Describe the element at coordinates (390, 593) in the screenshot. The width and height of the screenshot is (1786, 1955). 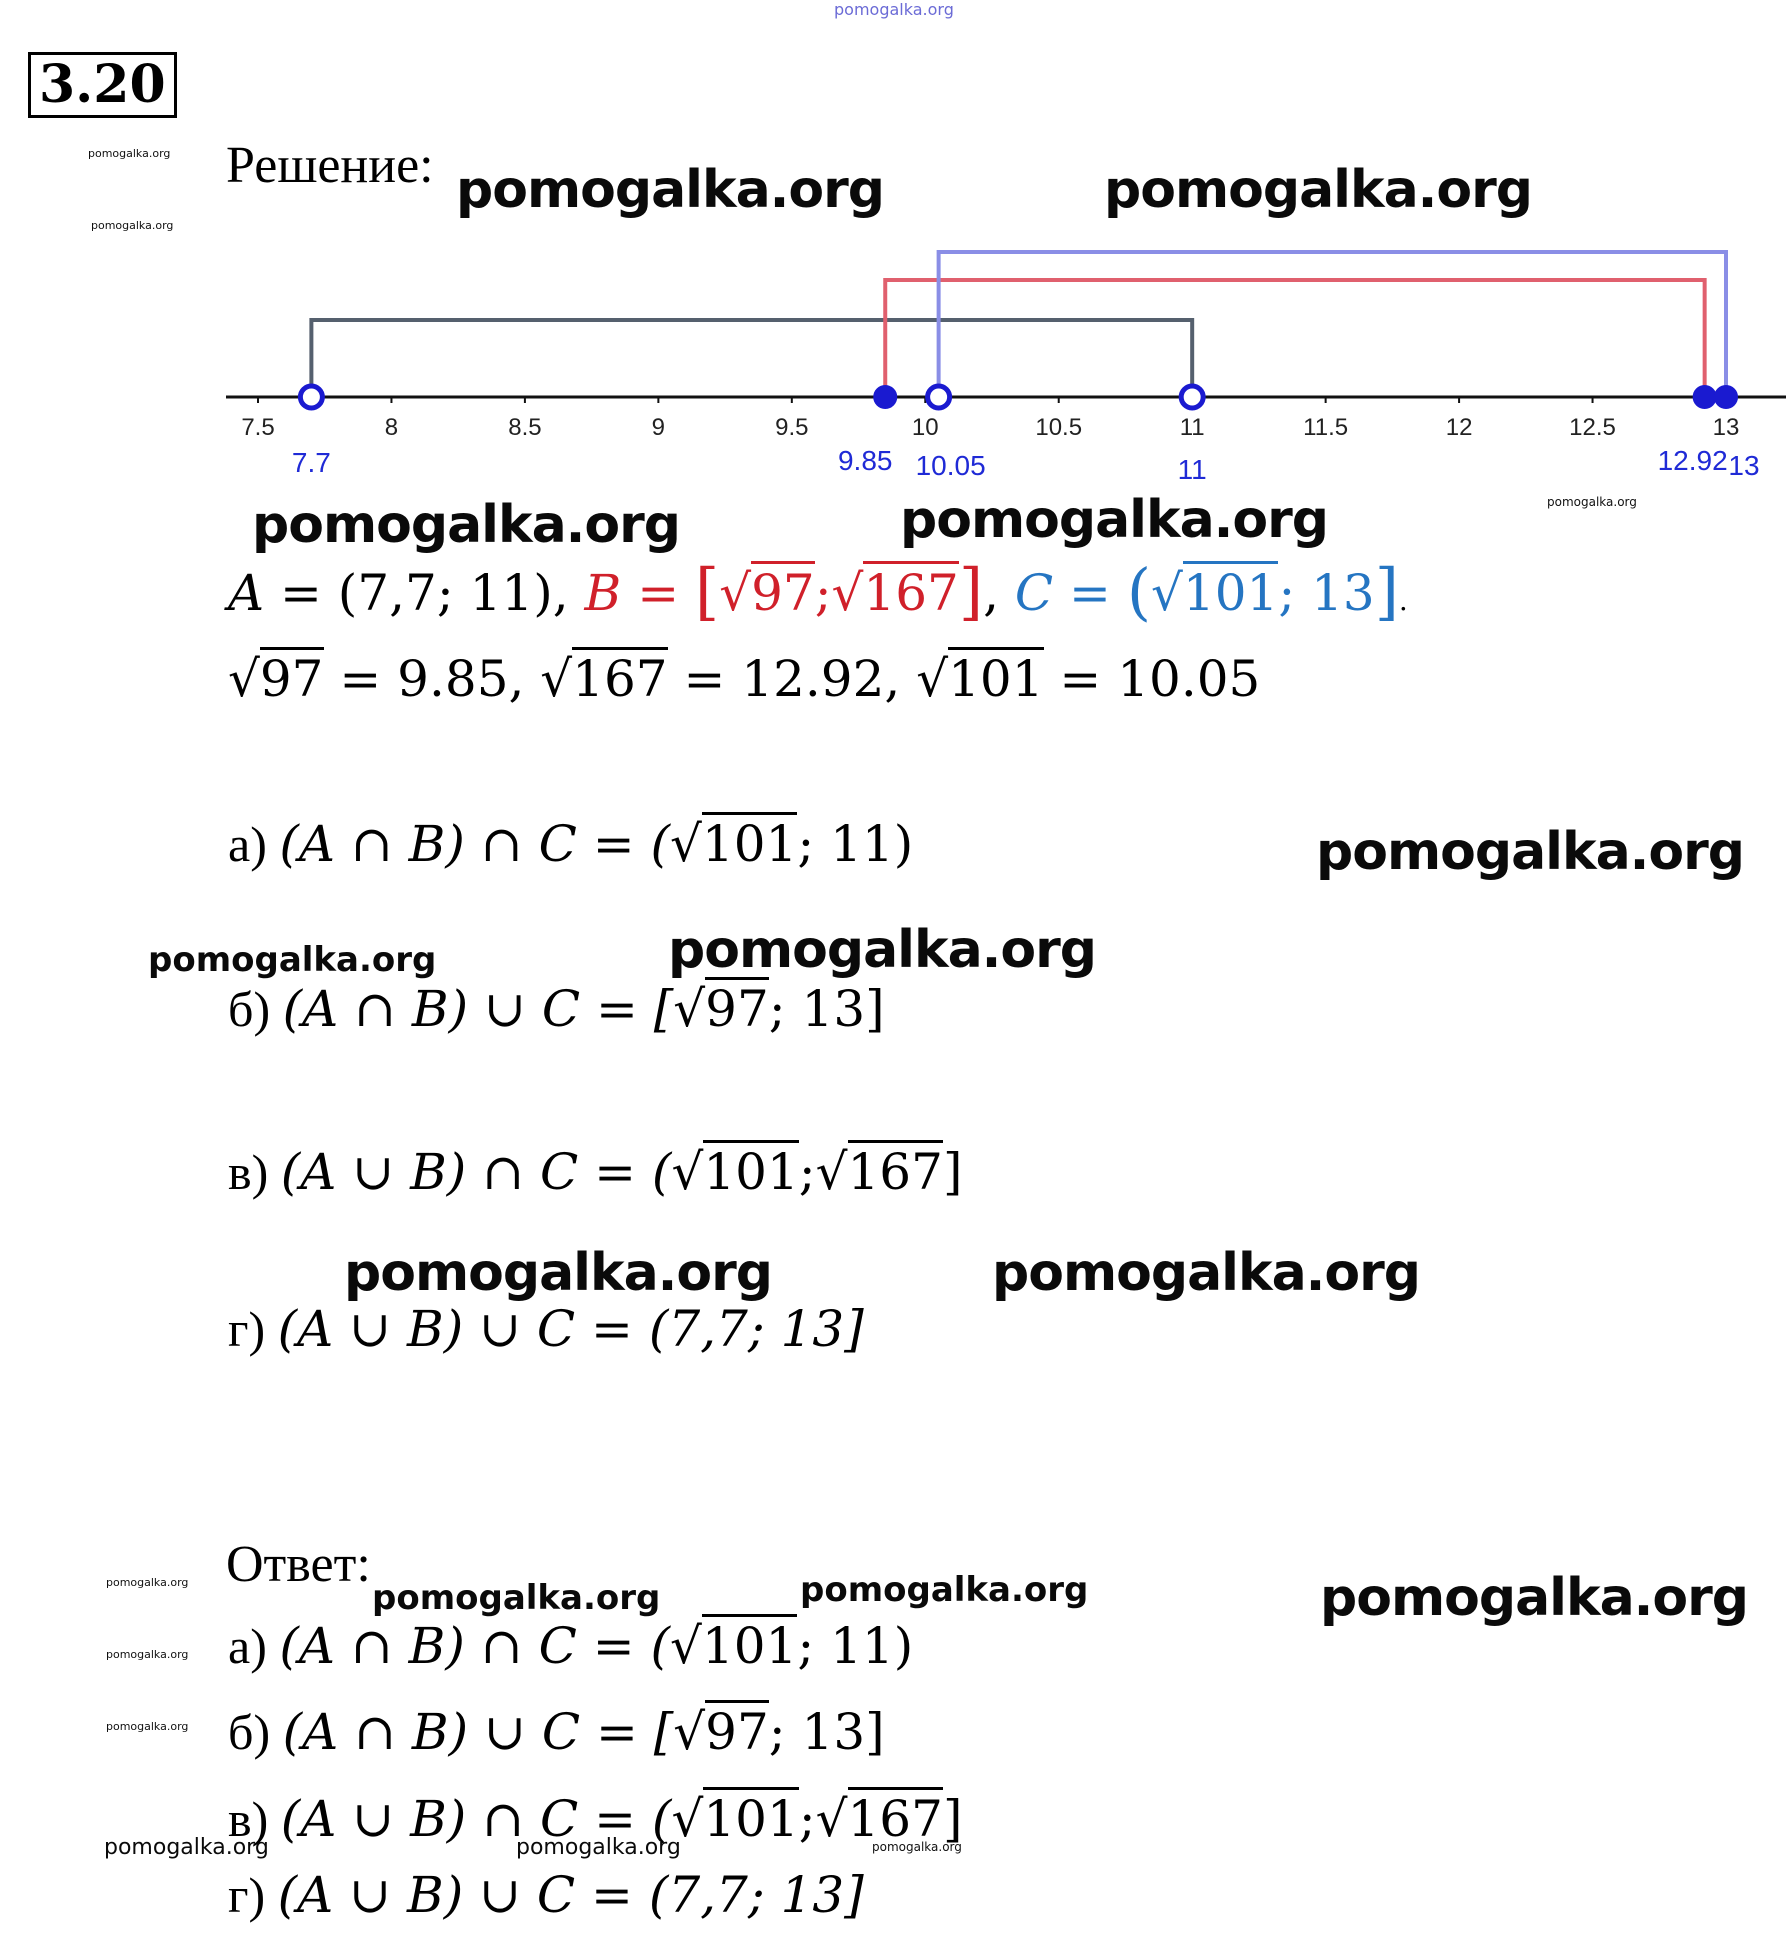
I see `set-a-definition: A = (7,7; 11)` at that location.